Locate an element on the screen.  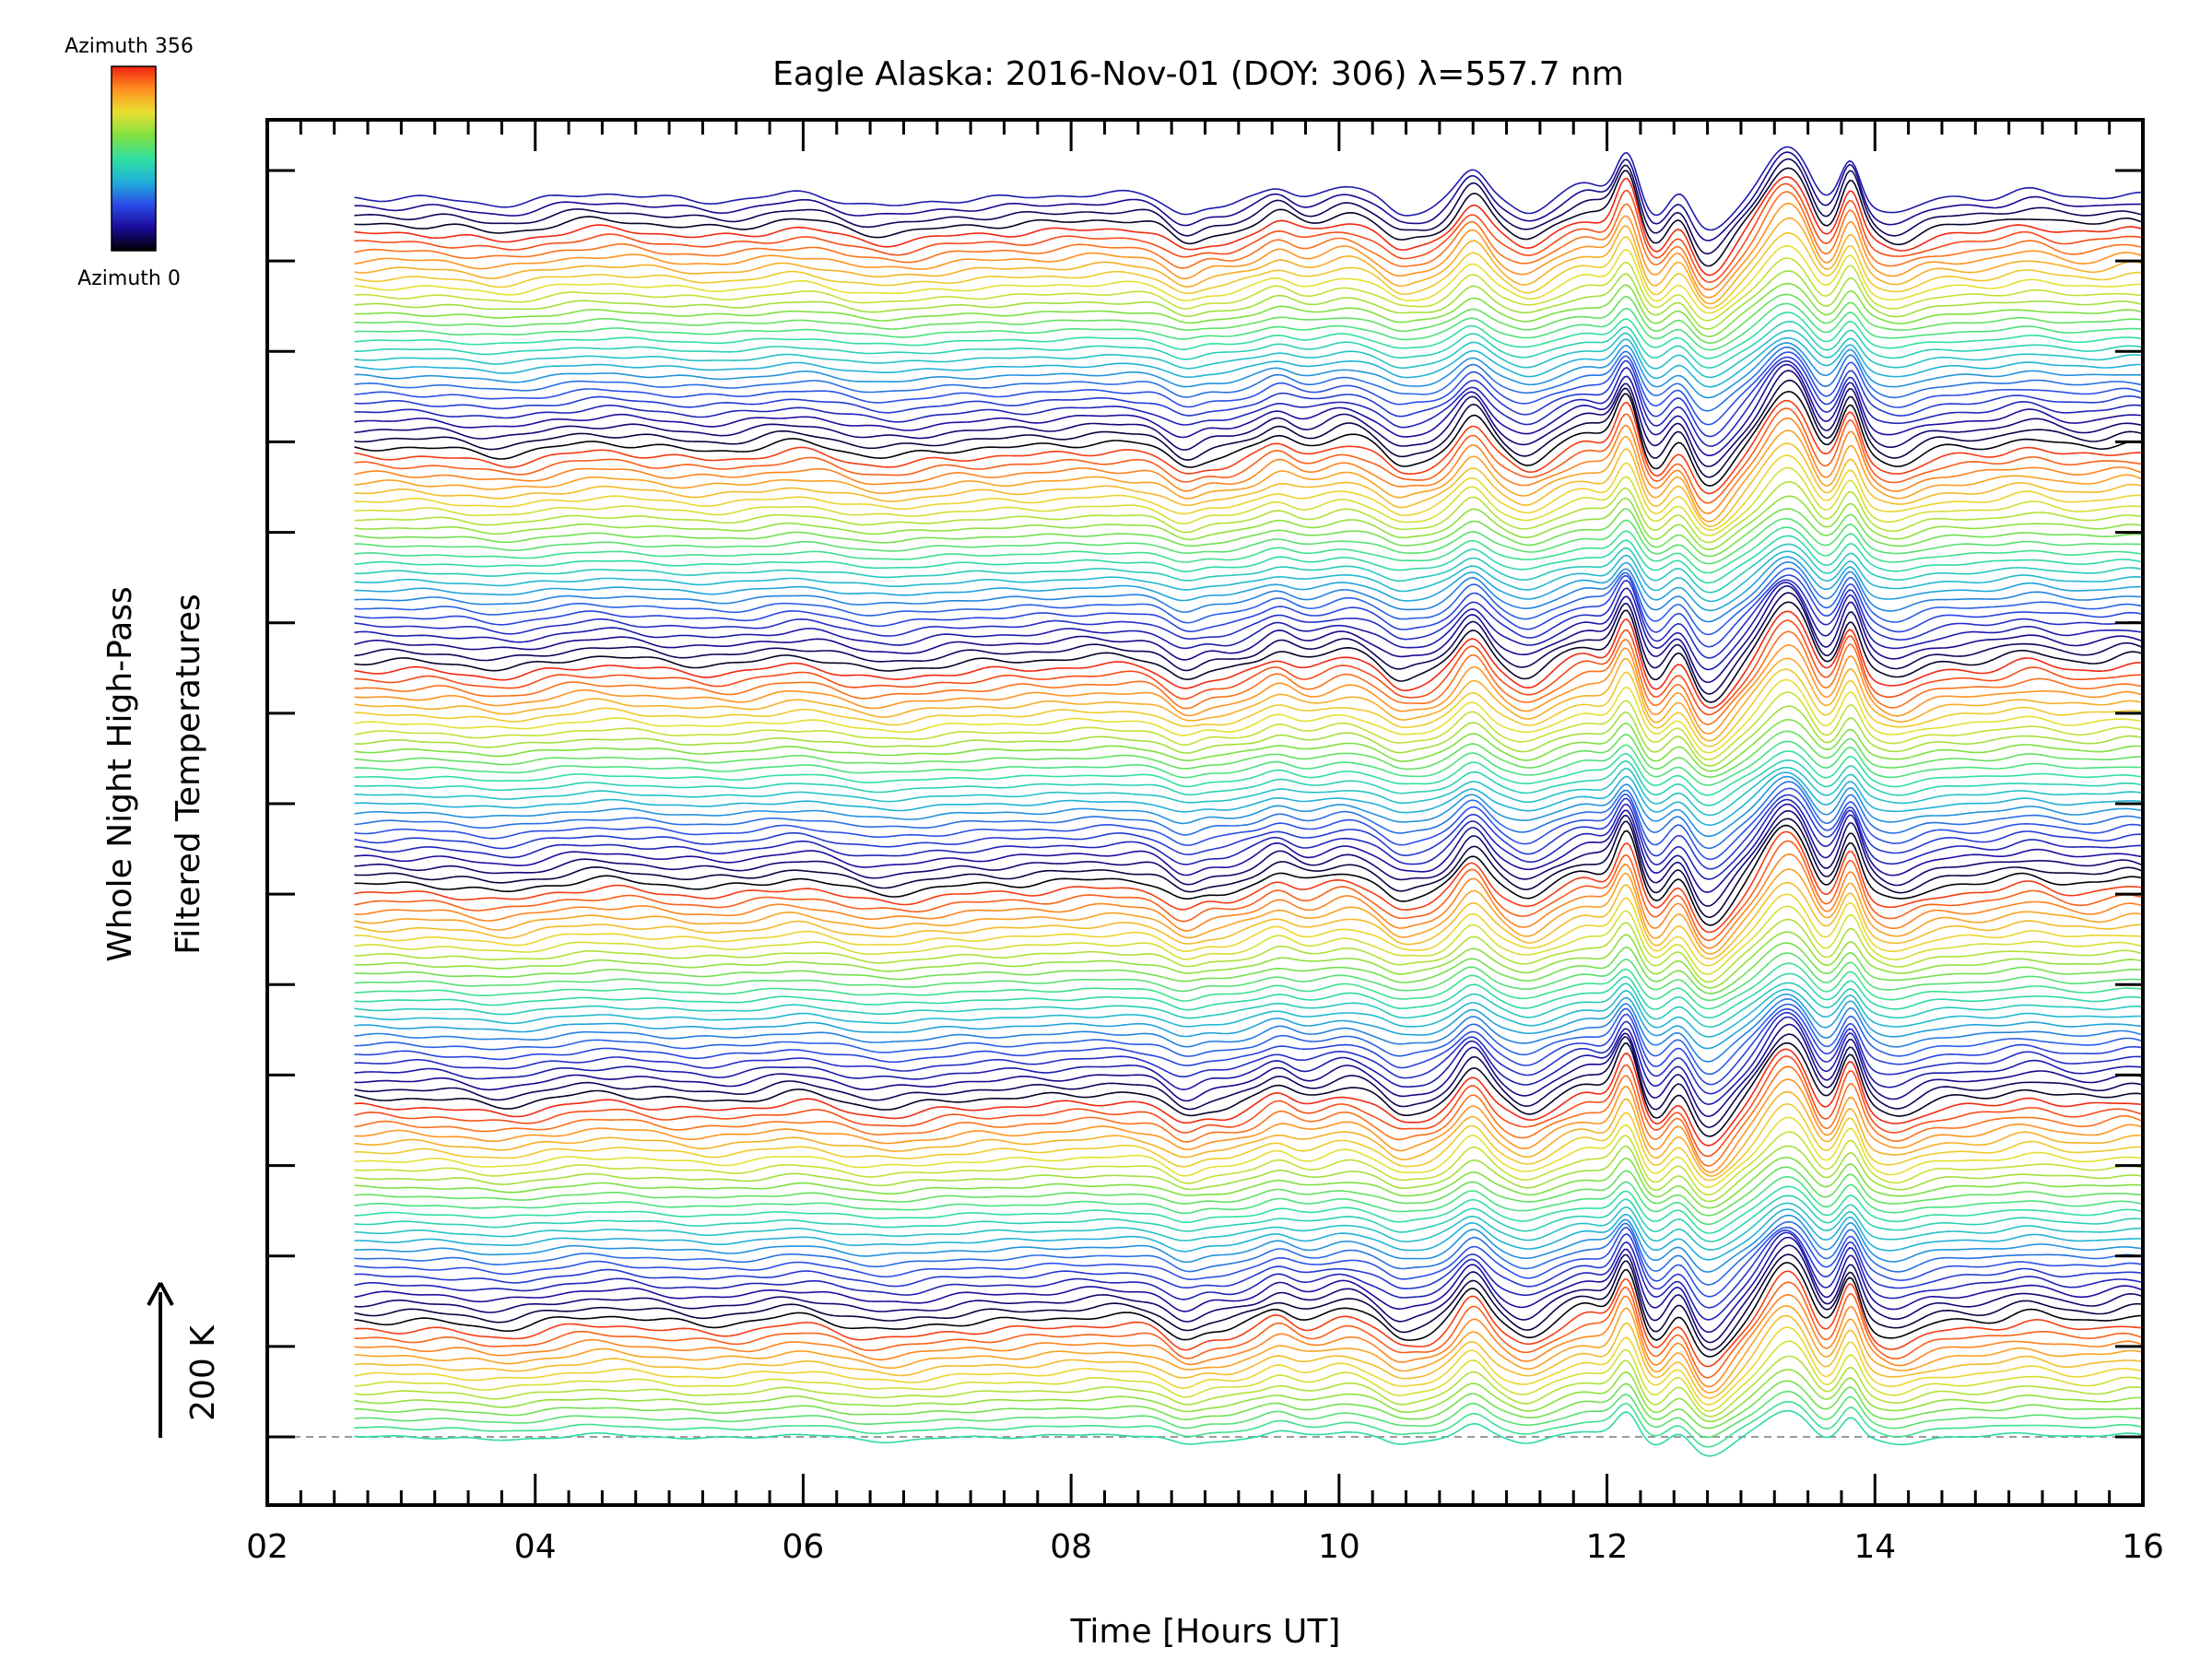
scale-bar-label: 200 K is located at coordinates (203, 1372).